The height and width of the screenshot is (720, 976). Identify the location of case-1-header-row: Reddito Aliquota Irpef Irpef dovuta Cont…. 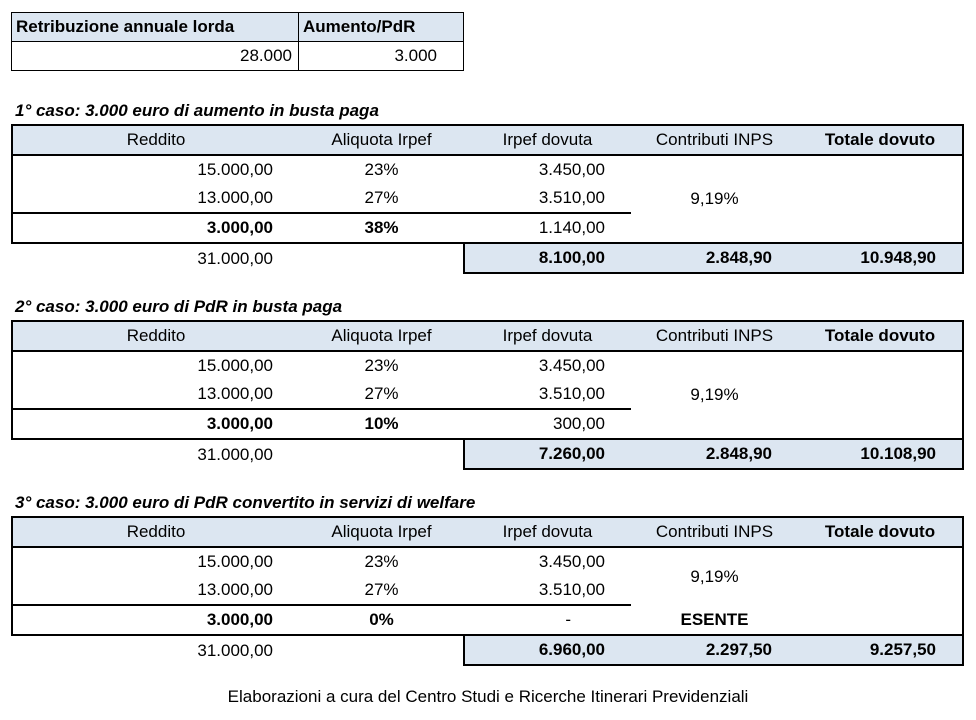
(487, 140).